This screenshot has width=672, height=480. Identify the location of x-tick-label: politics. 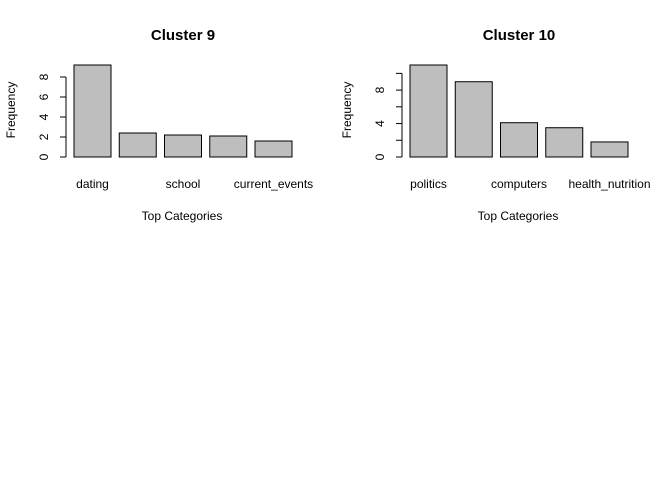
(428, 184).